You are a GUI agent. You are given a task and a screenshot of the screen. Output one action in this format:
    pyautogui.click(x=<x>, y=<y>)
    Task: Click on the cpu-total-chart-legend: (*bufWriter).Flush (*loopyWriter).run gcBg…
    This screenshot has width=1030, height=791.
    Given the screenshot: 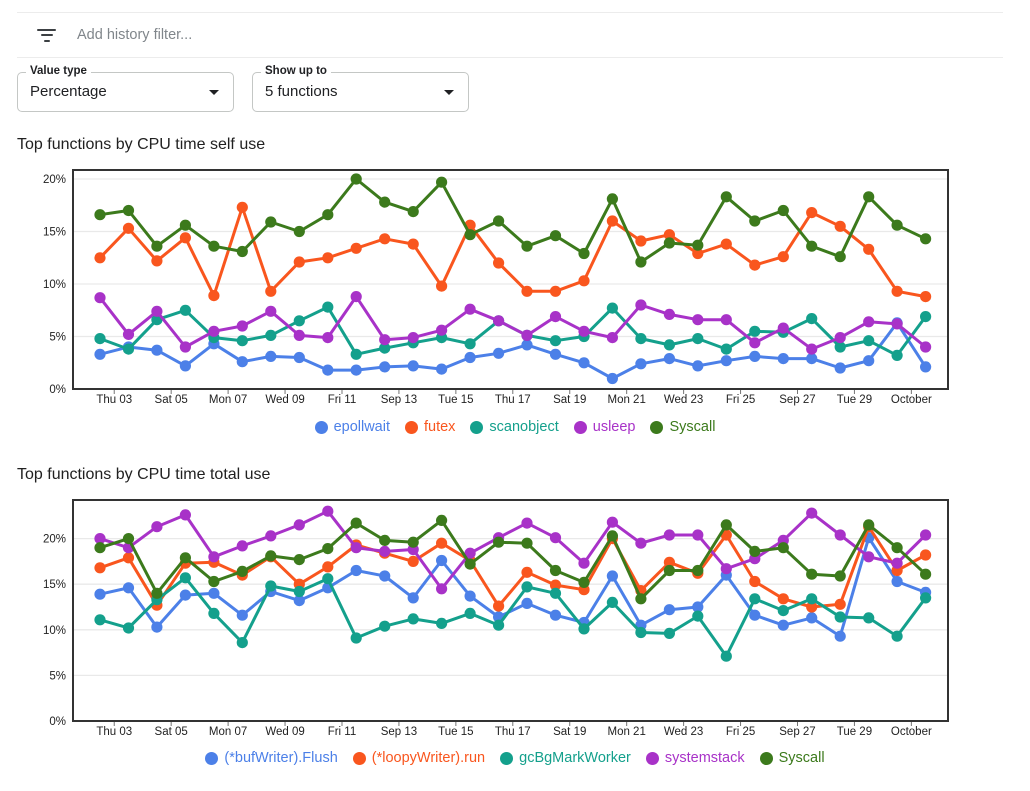 What is the action you would take?
    pyautogui.click(x=515, y=758)
    